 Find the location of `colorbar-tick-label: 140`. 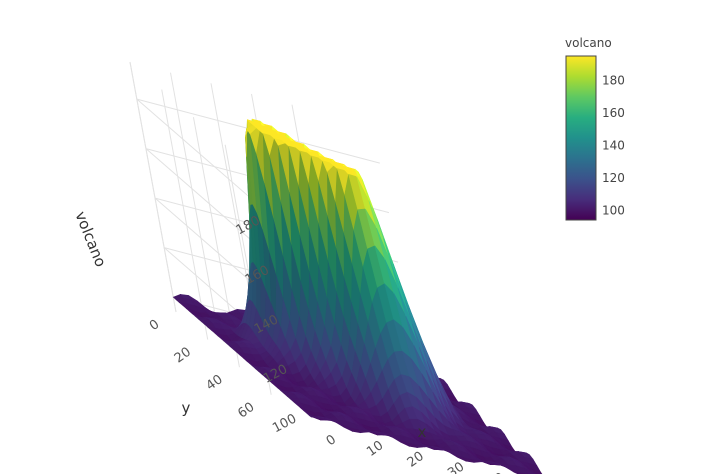

colorbar-tick-label: 140 is located at coordinates (613, 145).